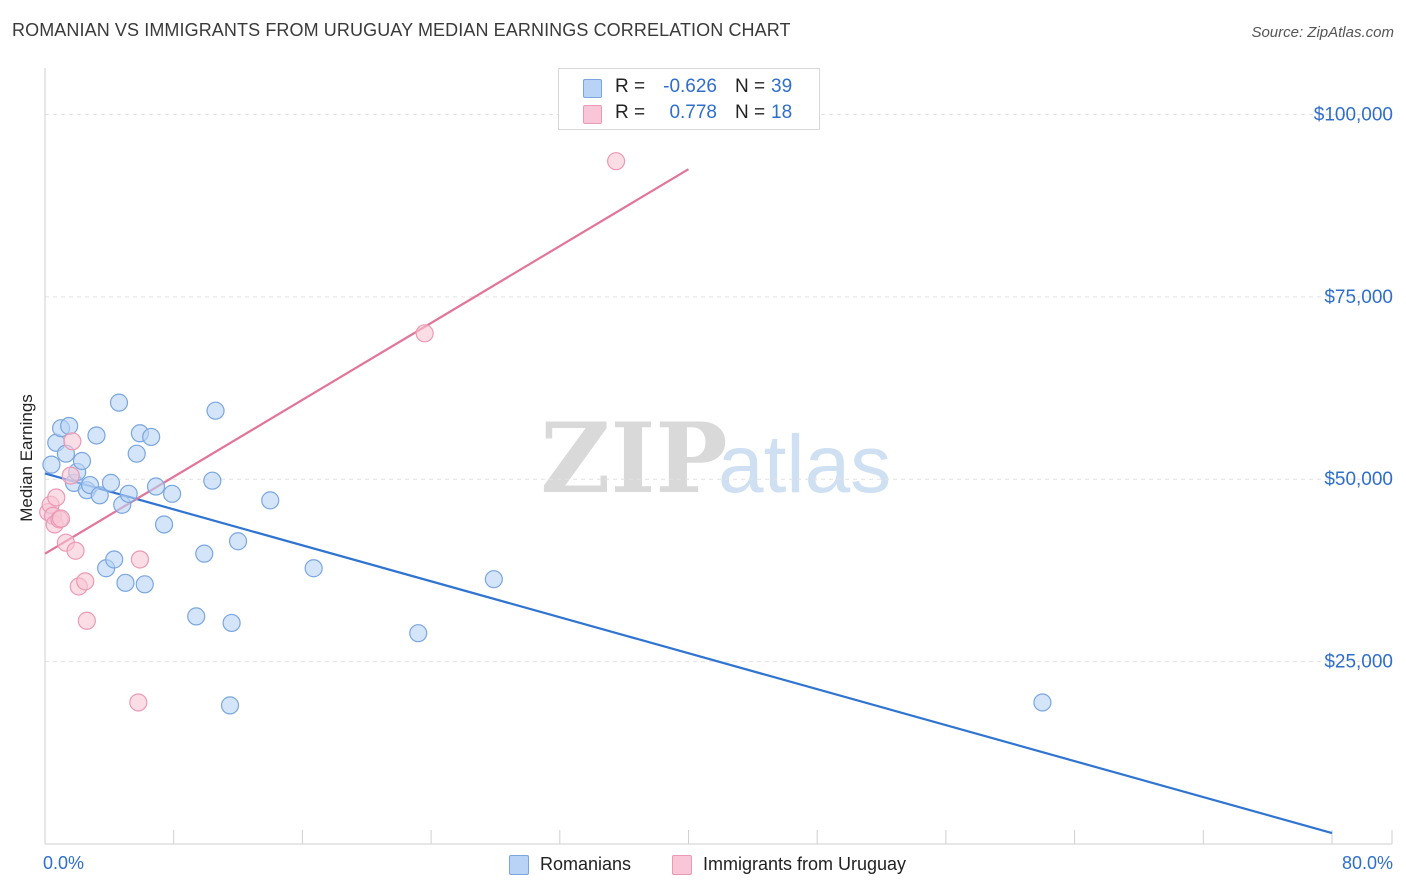 This screenshot has height=892, width=1406. I want to click on legend-label-romanians: Romanians, so click(586, 864).